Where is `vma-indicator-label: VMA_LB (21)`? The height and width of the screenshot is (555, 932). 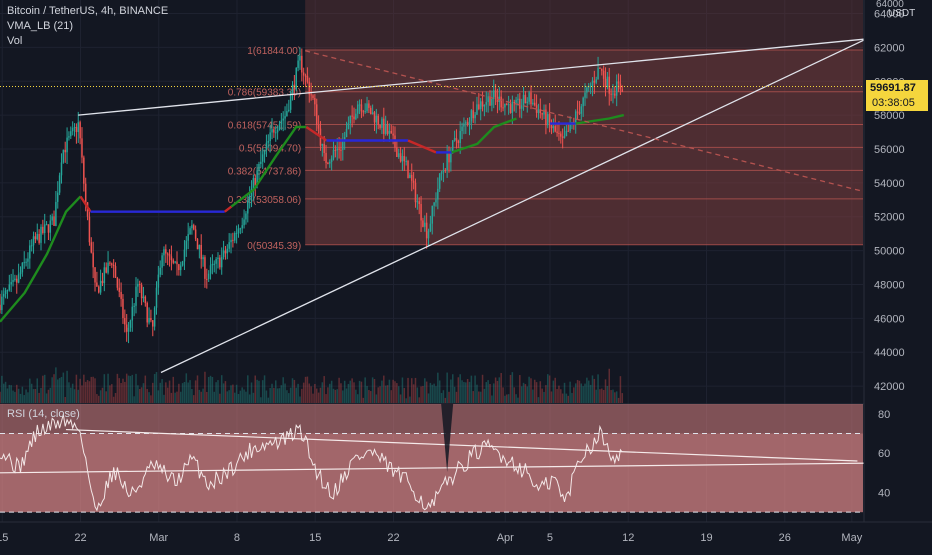
vma-indicator-label: VMA_LB (21) is located at coordinates (40, 26).